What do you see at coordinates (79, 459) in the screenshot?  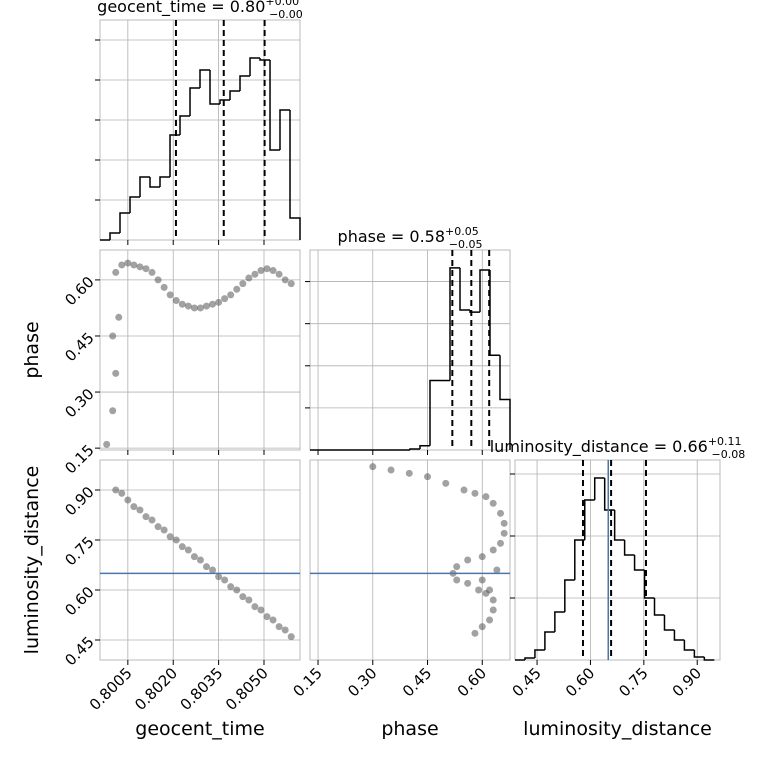 I see `y-tick-label: 0.15` at bounding box center [79, 459].